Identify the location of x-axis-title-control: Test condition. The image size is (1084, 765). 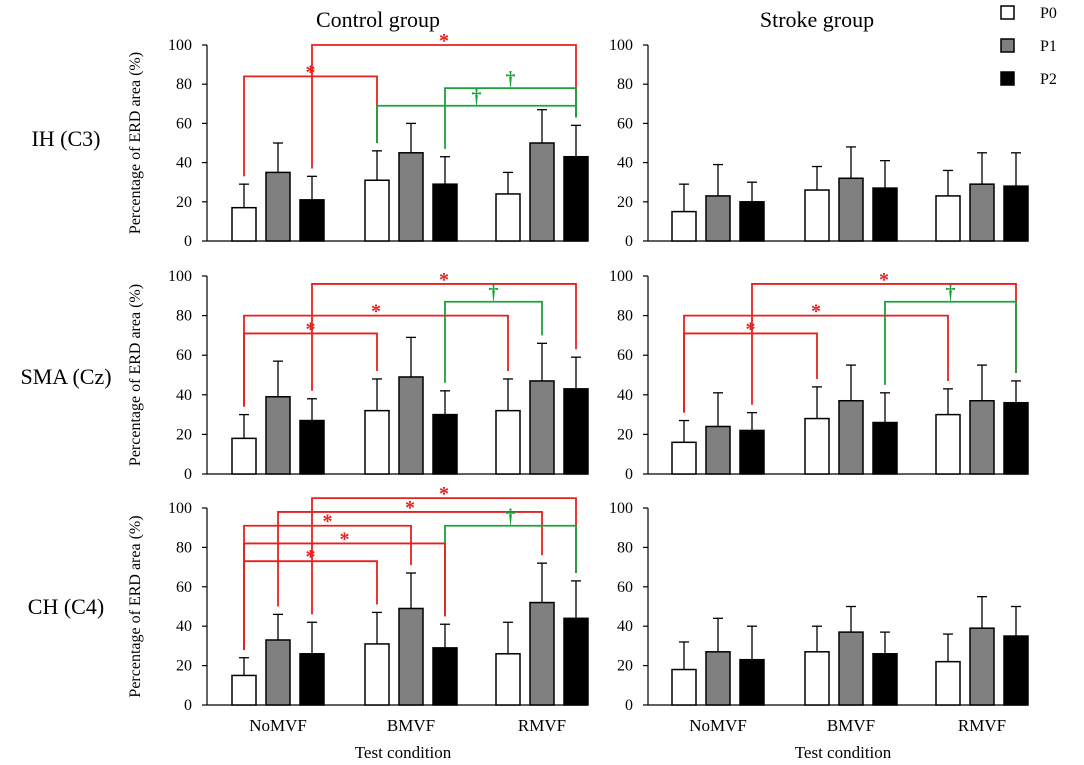
(403, 752).